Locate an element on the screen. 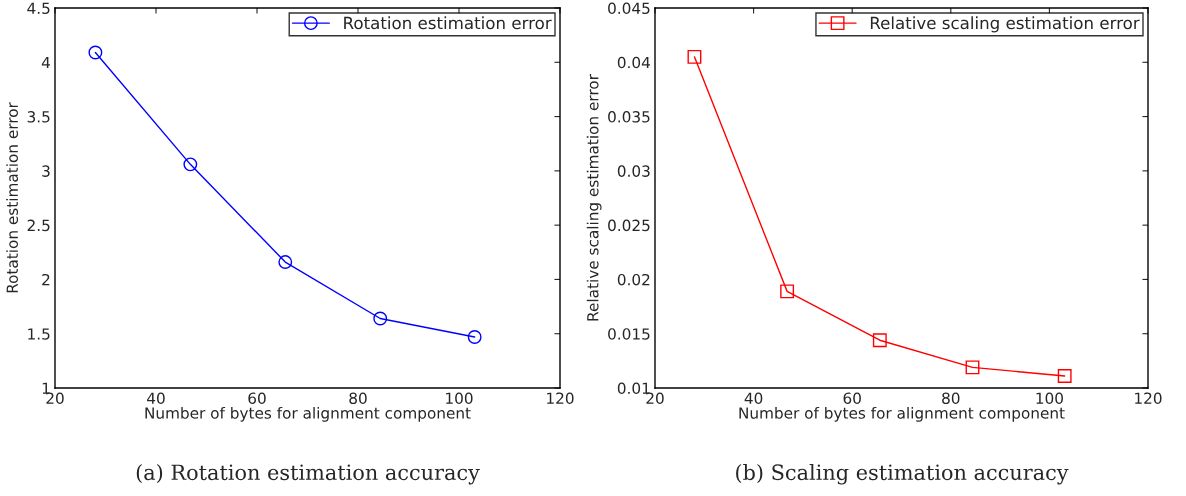  y-tick-label: 0.015 is located at coordinates (629, 334).